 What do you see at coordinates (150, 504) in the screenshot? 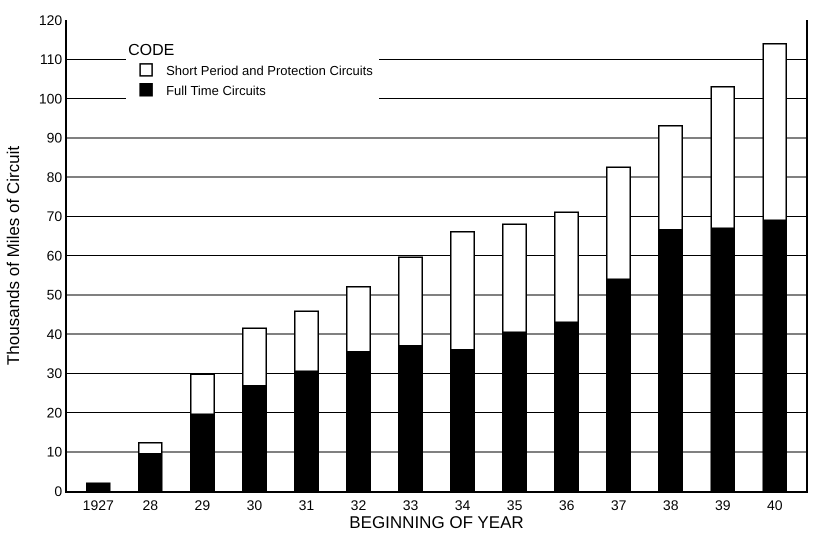
I see `x-tick-label: 28` at bounding box center [150, 504].